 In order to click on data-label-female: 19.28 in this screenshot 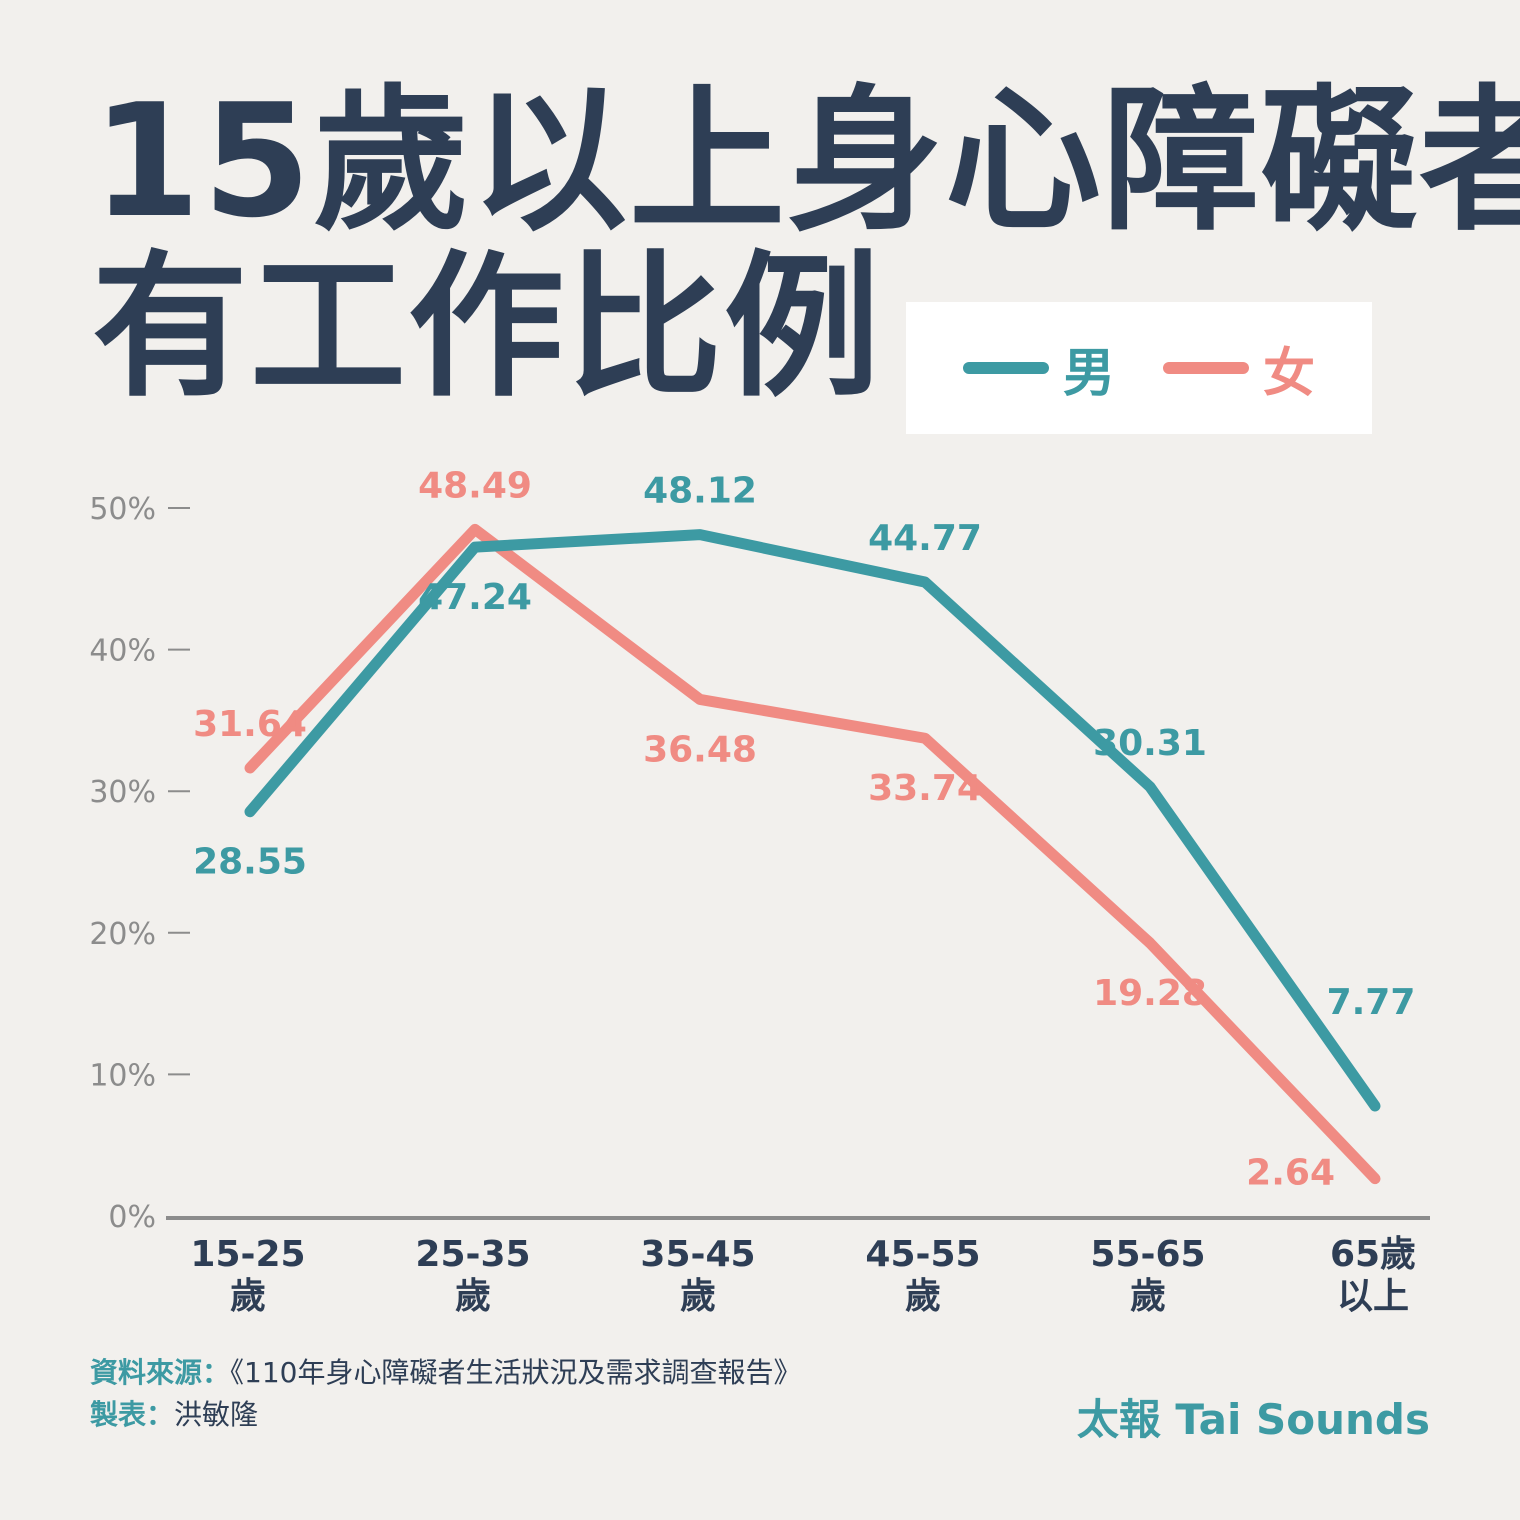, I will do `click(1150, 993)`.